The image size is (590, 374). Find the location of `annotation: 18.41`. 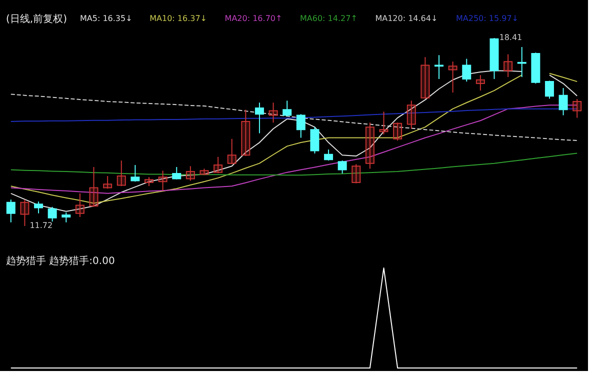

annotation: 18.41 is located at coordinates (510, 37).